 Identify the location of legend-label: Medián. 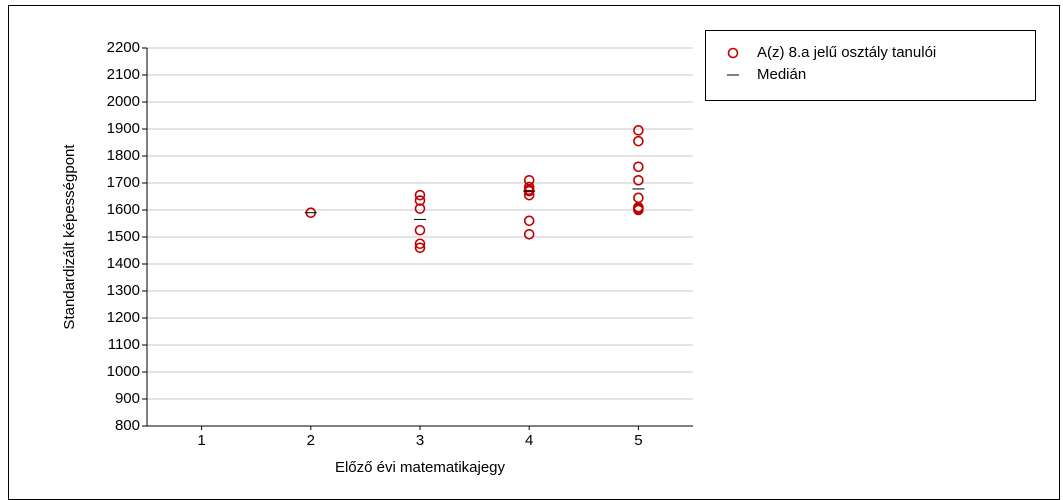
(781, 74).